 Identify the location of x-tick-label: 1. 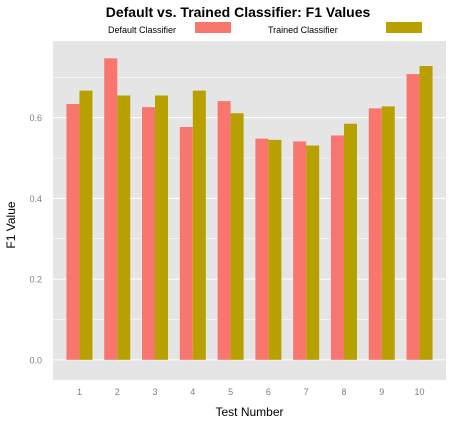
(79, 392).